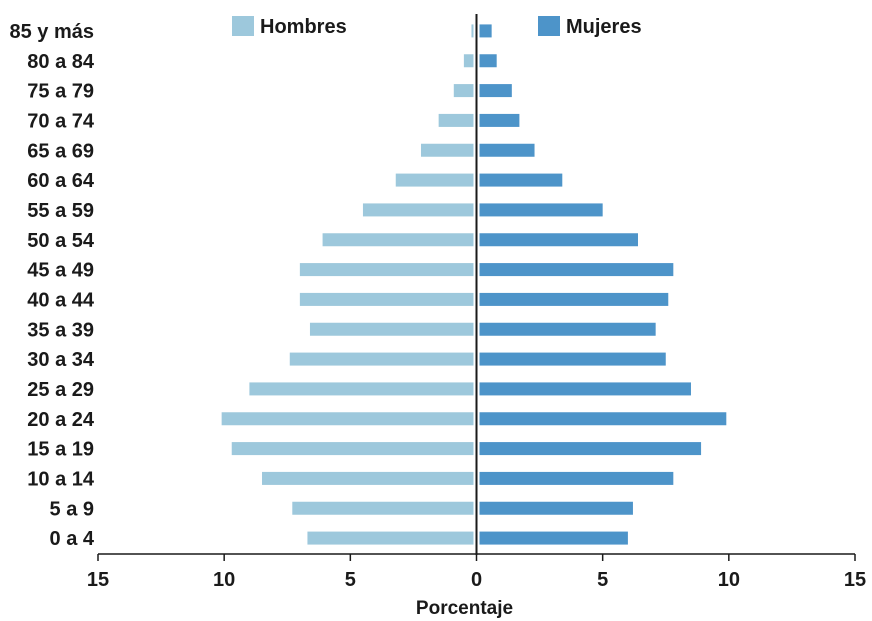  I want to click on category-label: 75 a 79, so click(60, 92).